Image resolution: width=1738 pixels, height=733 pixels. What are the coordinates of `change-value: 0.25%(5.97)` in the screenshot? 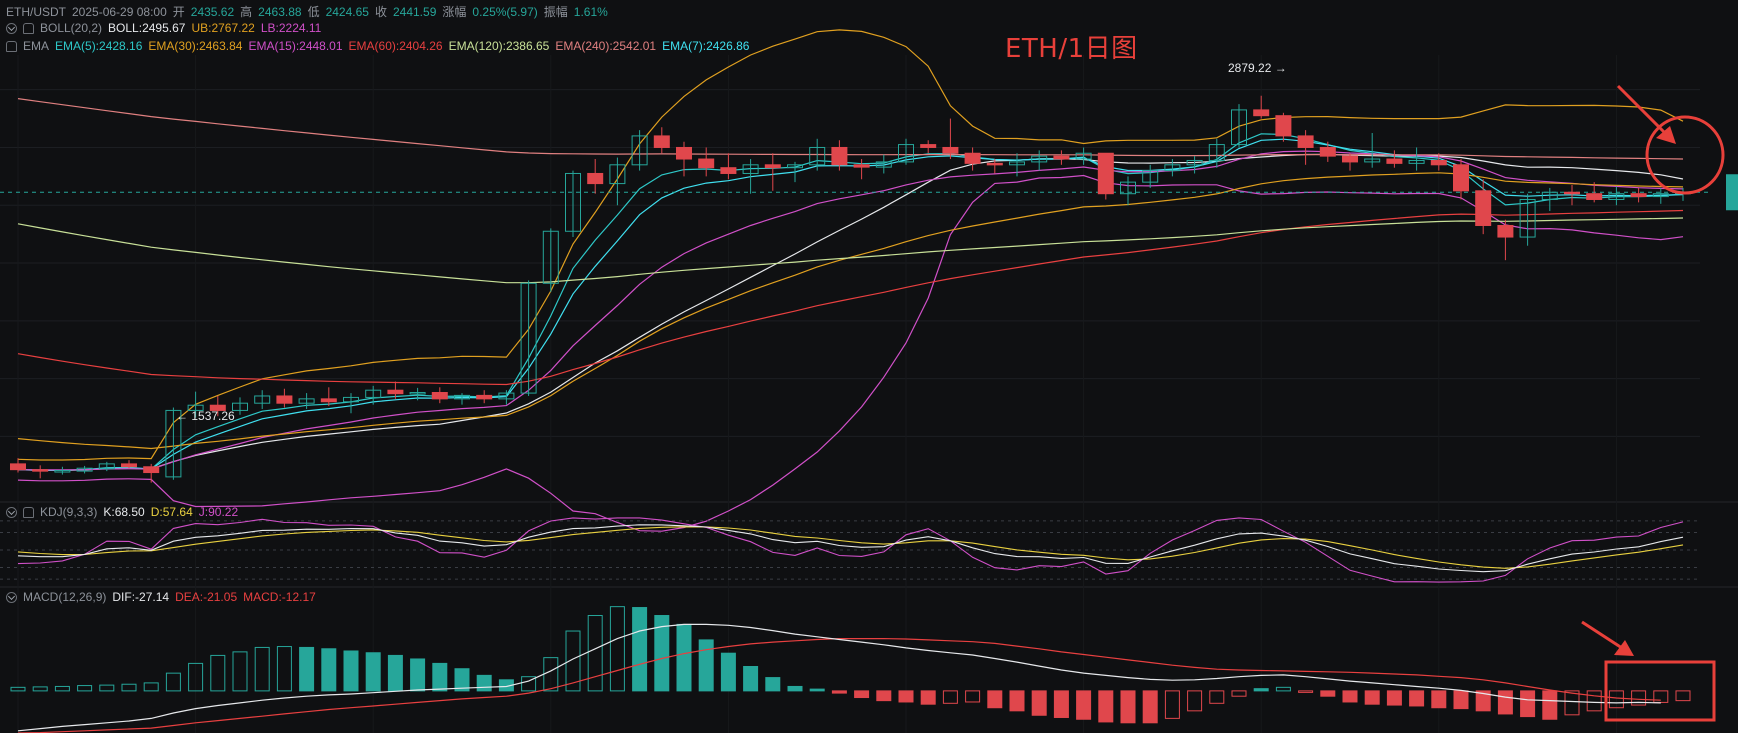 It's located at (505, 11).